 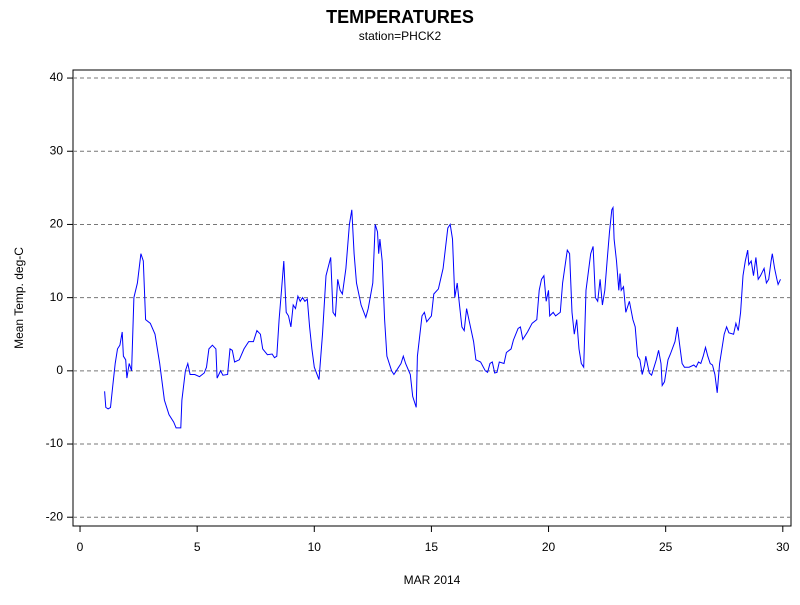 What do you see at coordinates (59, 370) in the screenshot?
I see `y-tick-label: 0` at bounding box center [59, 370].